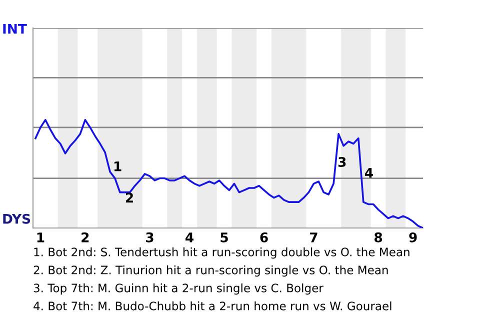 Image resolution: width=480 pixels, height=320 pixels. What do you see at coordinates (129, 197) in the screenshot?
I see `annotation: 2` at bounding box center [129, 197].